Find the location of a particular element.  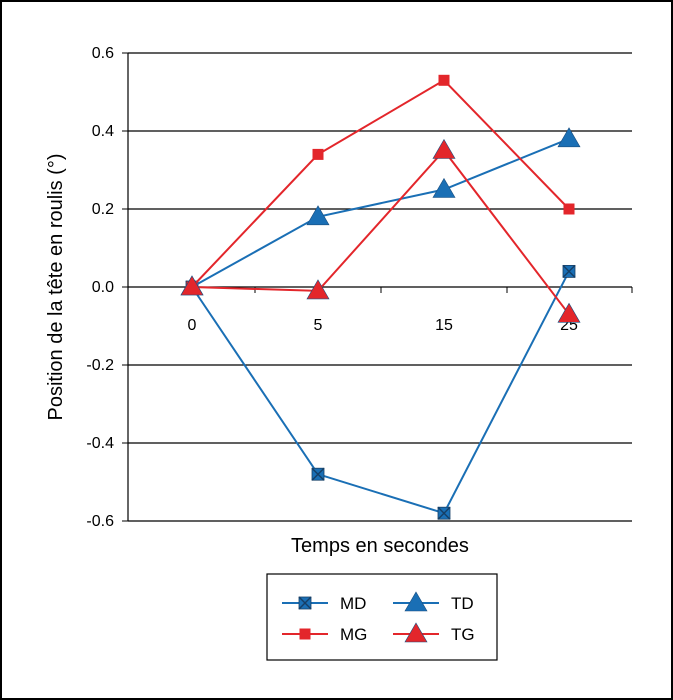

legend-label: MD is located at coordinates (353, 603).